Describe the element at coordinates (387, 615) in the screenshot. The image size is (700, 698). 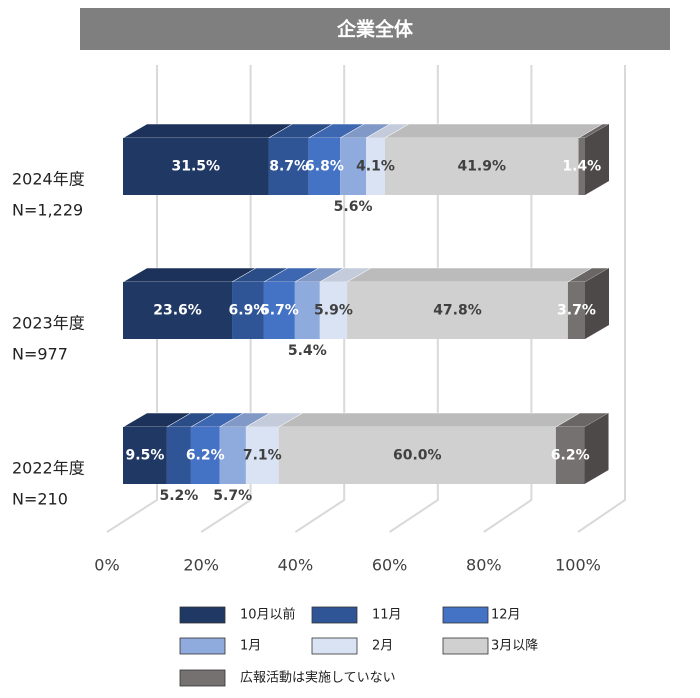
I see `legend-label: 11月` at that location.